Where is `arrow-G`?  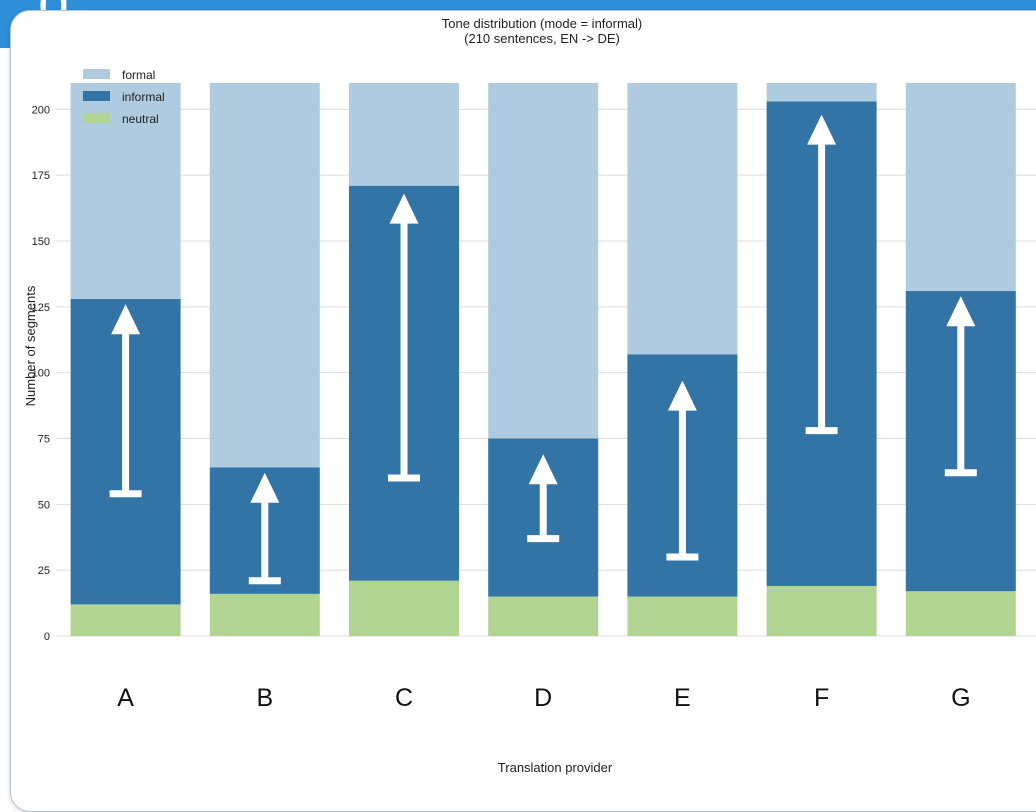
arrow-G is located at coordinates (960, 386).